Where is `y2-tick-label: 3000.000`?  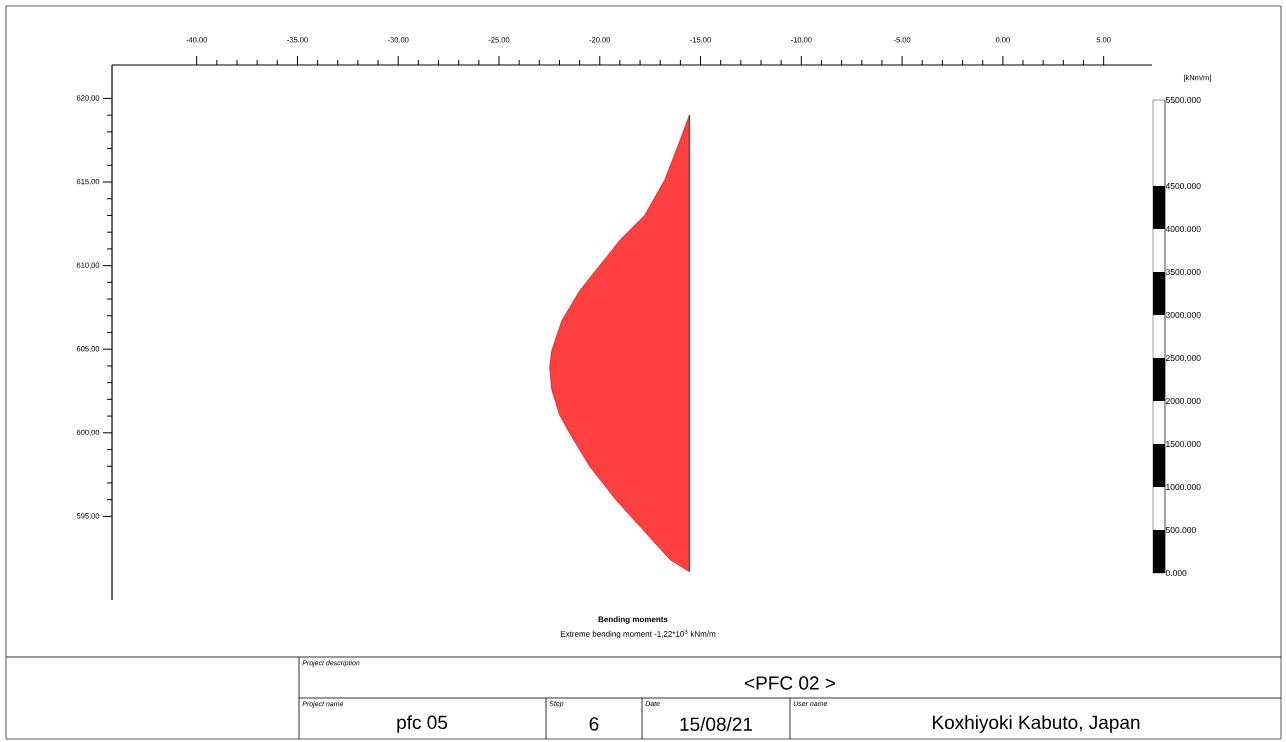 y2-tick-label: 3000.000 is located at coordinates (1183, 314).